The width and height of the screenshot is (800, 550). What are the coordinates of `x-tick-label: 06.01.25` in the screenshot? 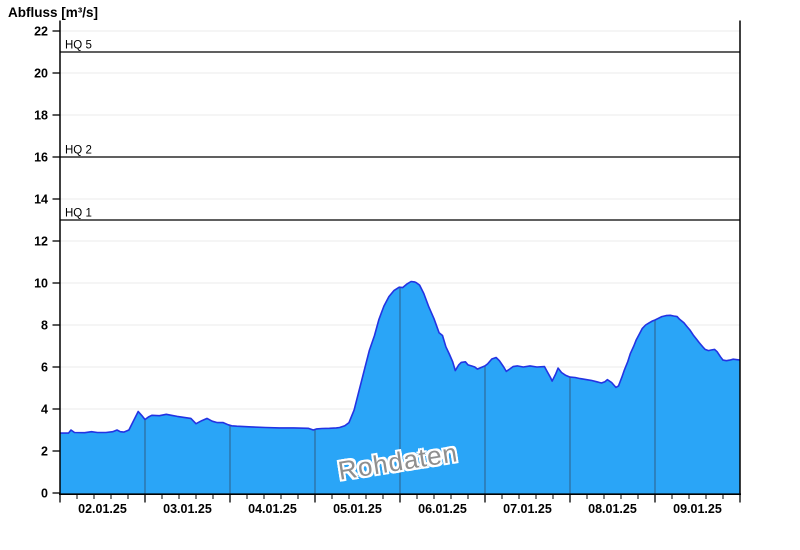 It's located at (442, 509).